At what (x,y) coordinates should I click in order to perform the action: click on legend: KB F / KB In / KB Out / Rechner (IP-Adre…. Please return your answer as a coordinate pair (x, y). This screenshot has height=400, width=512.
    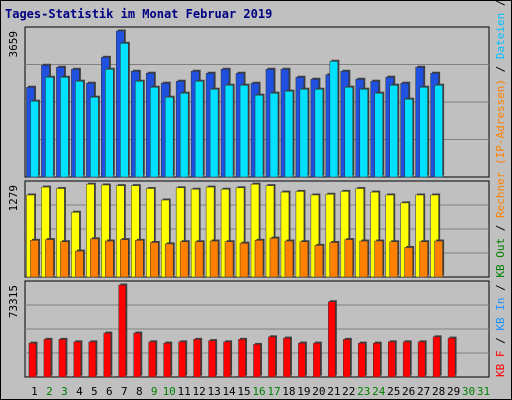
    Looking at the image, I should click on (500, 189).